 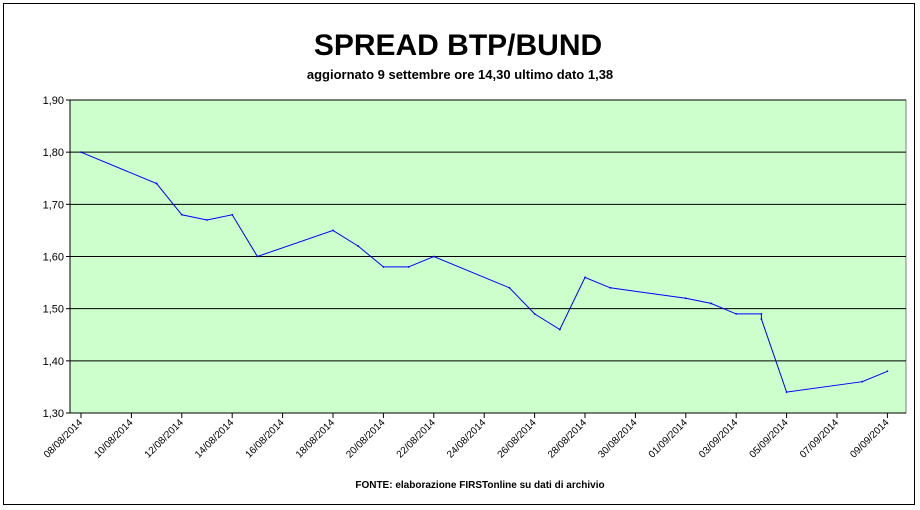 What do you see at coordinates (265, 438) in the screenshot?
I see `x-tick-label: 16/08/2014` at bounding box center [265, 438].